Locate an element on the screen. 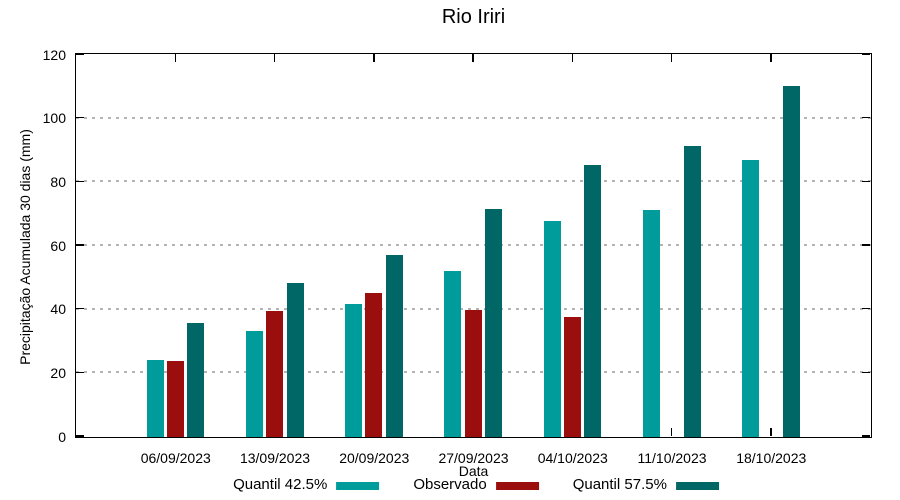 The height and width of the screenshot is (500, 900). y-tick-label: 0 is located at coordinates (62, 436).